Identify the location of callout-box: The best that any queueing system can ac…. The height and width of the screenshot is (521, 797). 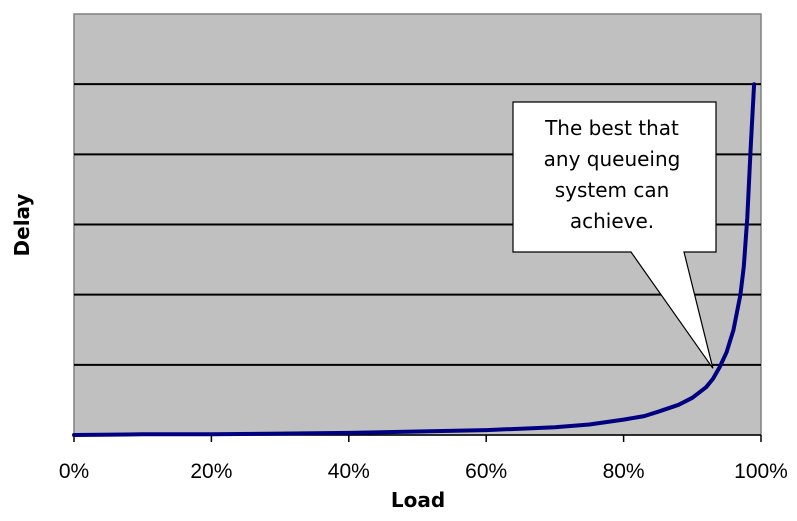
(614, 235).